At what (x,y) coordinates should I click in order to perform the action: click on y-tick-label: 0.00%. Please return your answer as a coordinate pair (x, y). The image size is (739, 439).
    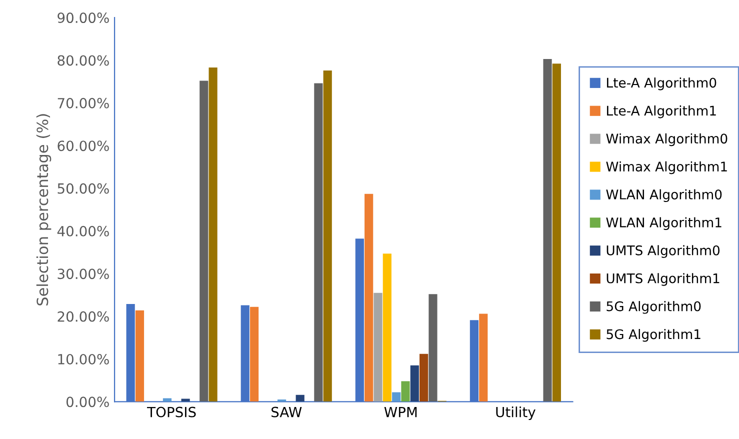
    Looking at the image, I should click on (87, 402).